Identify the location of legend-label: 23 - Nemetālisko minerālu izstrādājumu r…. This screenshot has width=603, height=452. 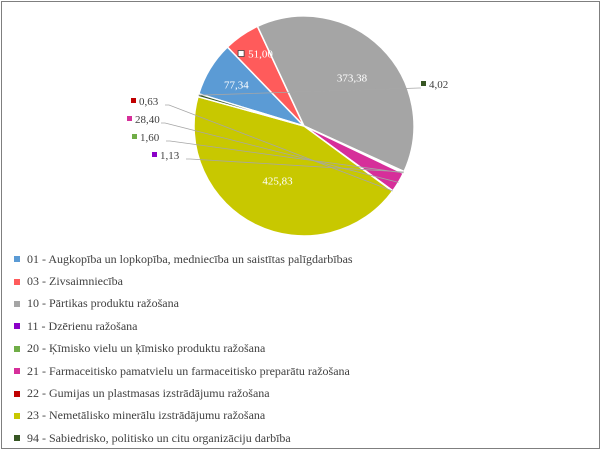
(146, 415).